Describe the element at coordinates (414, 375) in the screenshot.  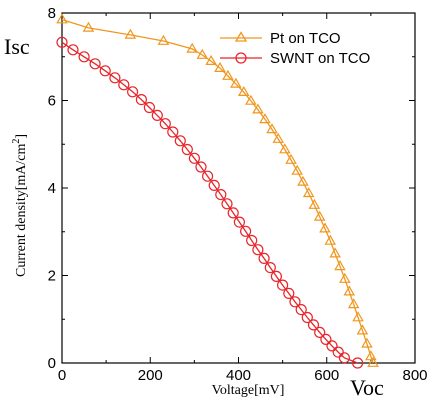
I see `x-tick-label: 800` at that location.